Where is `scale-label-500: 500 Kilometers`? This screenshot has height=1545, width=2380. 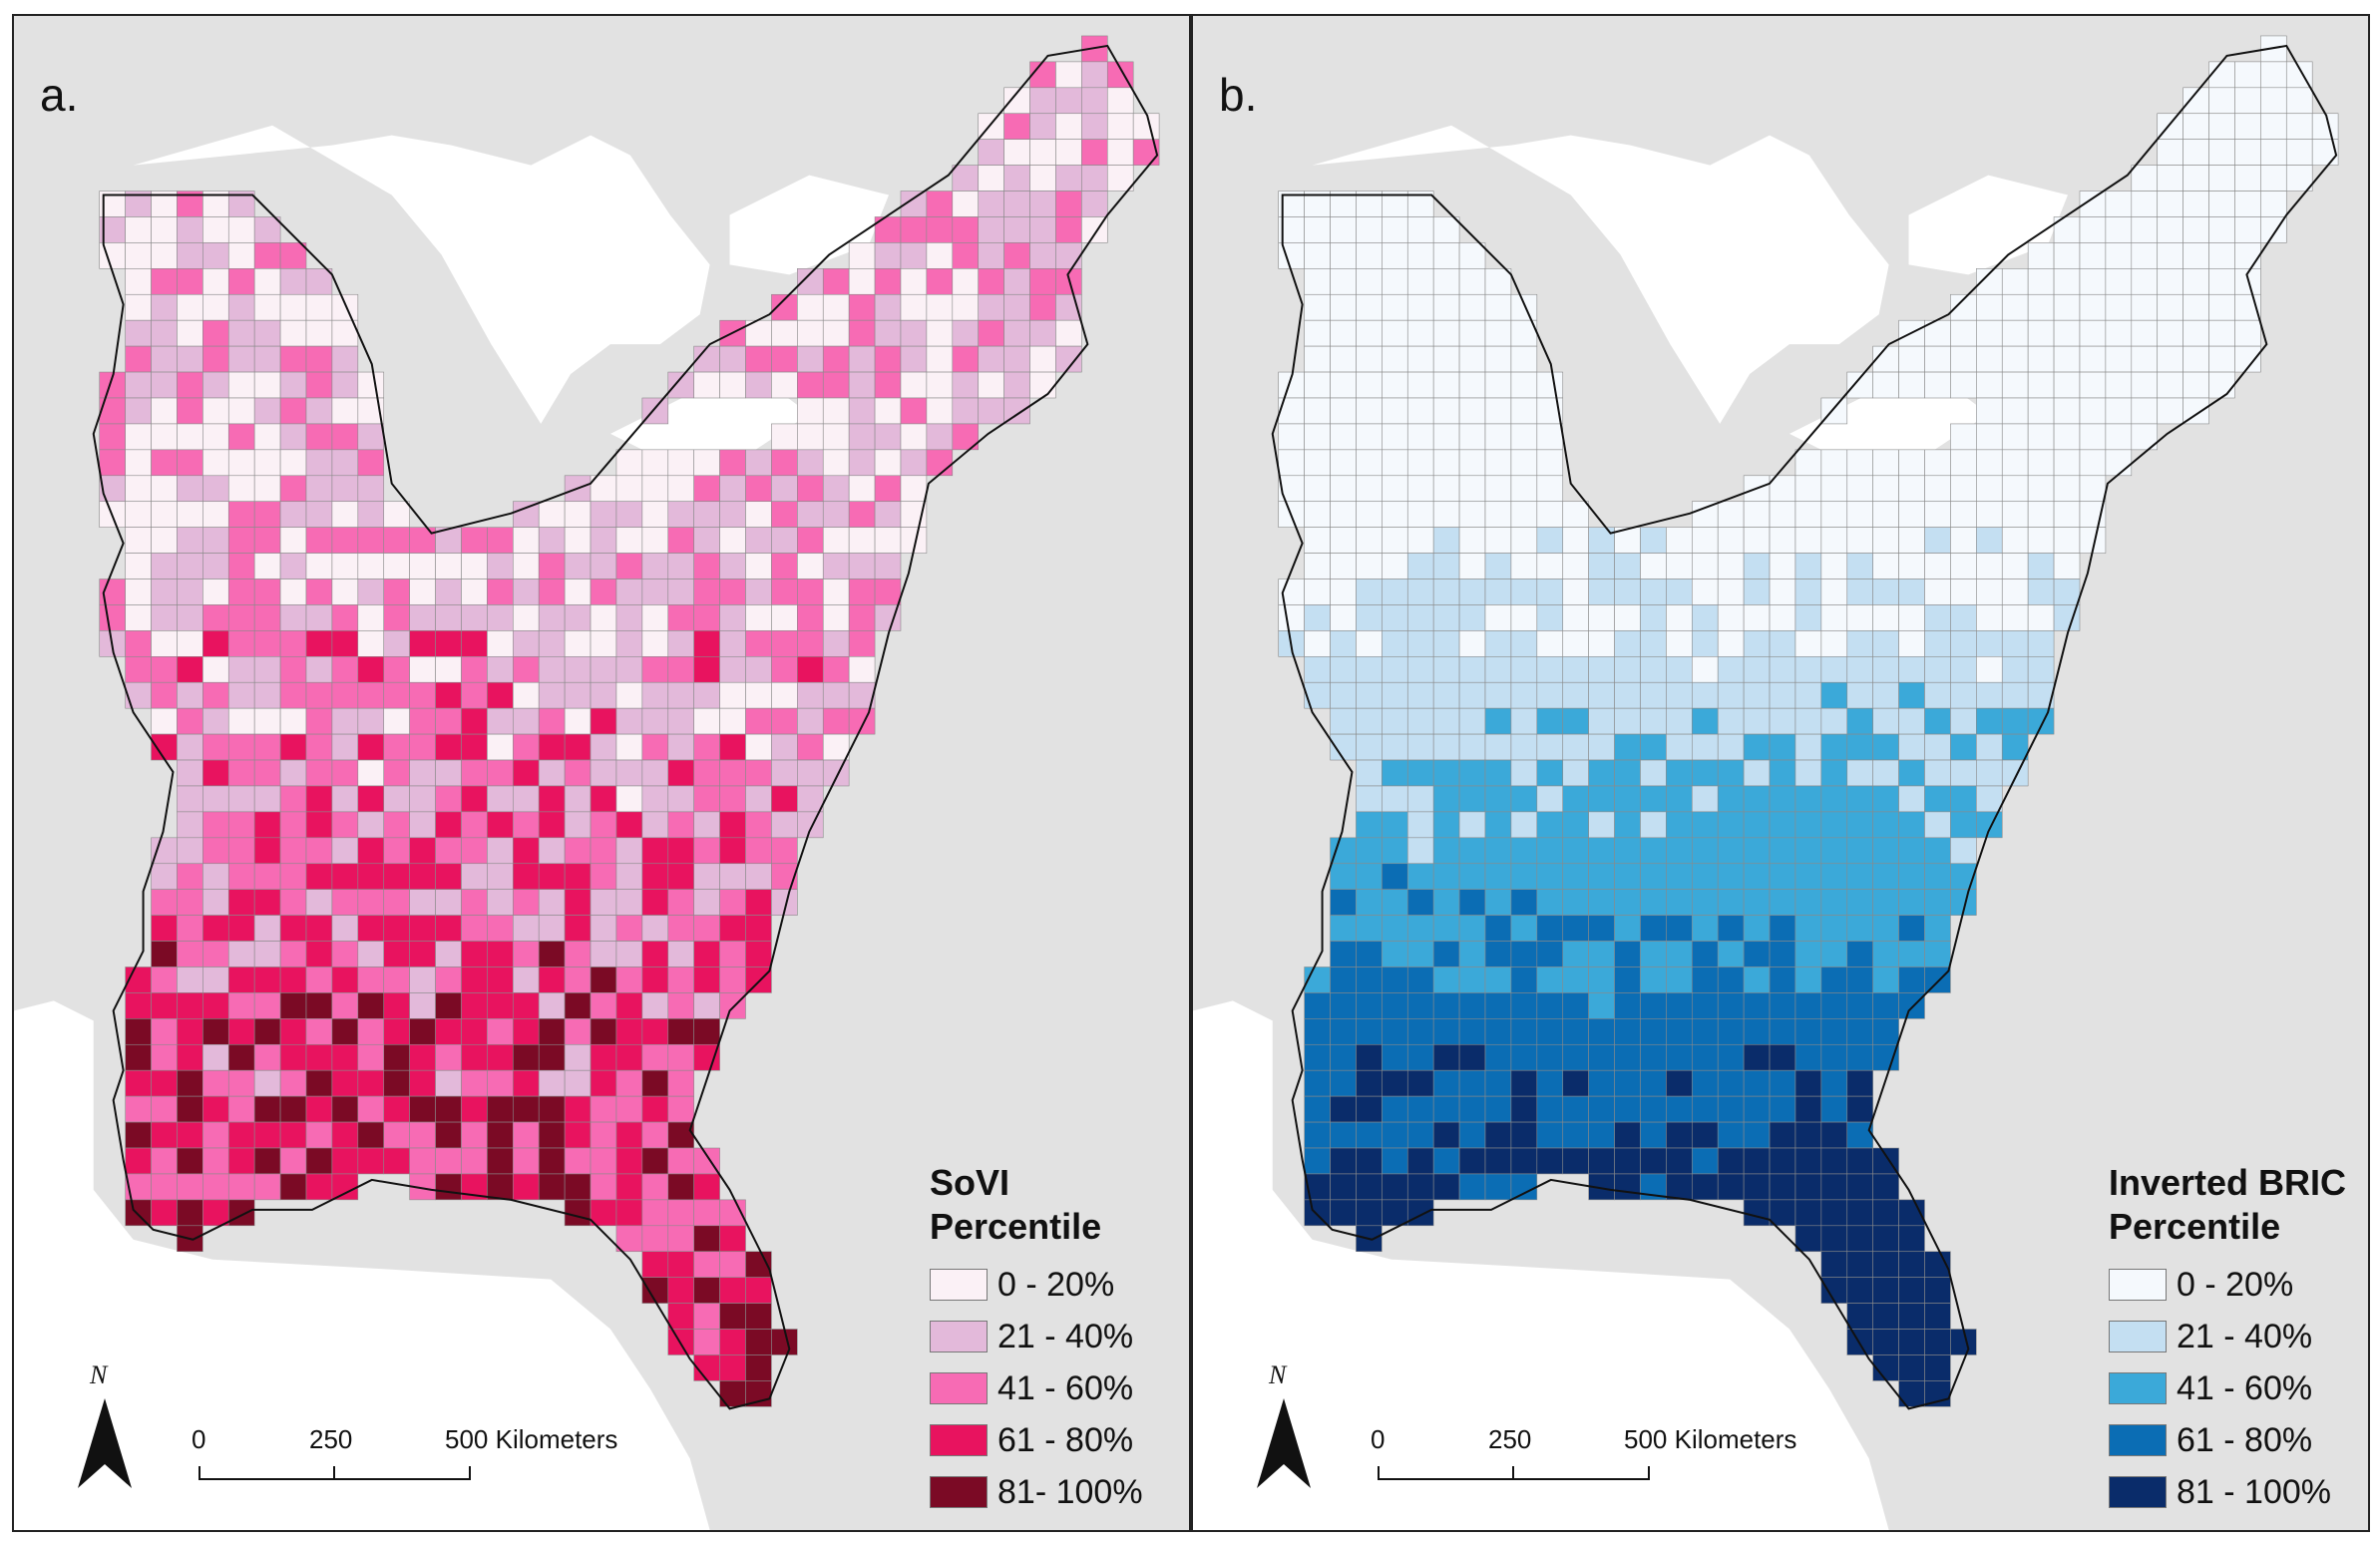
scale-label-500: 500 Kilometers is located at coordinates (1710, 1439).